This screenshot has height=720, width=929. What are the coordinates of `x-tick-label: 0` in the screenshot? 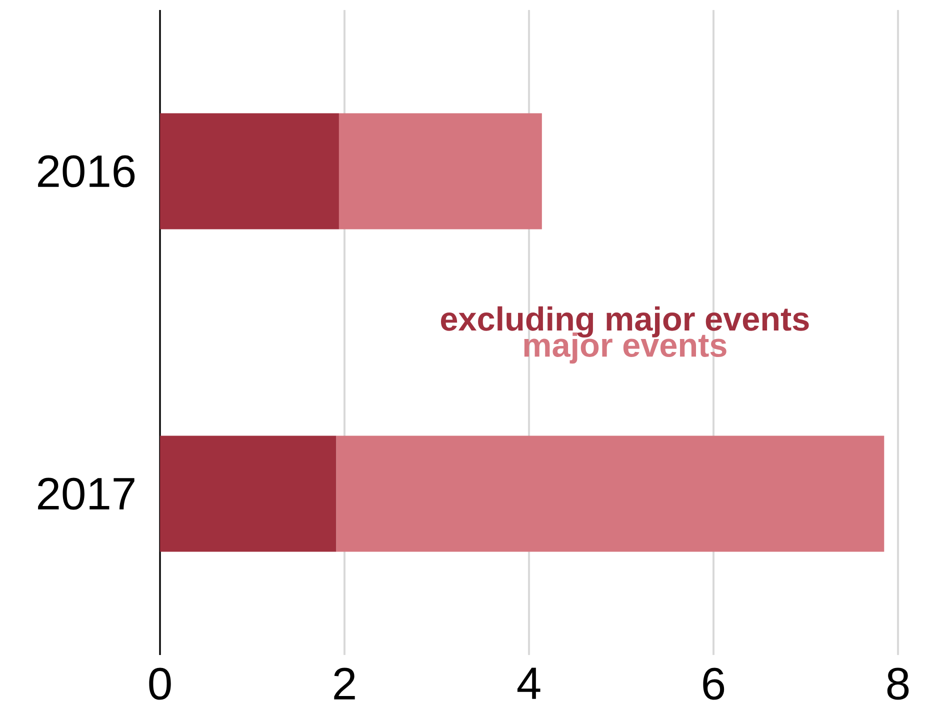 It's located at (160, 684).